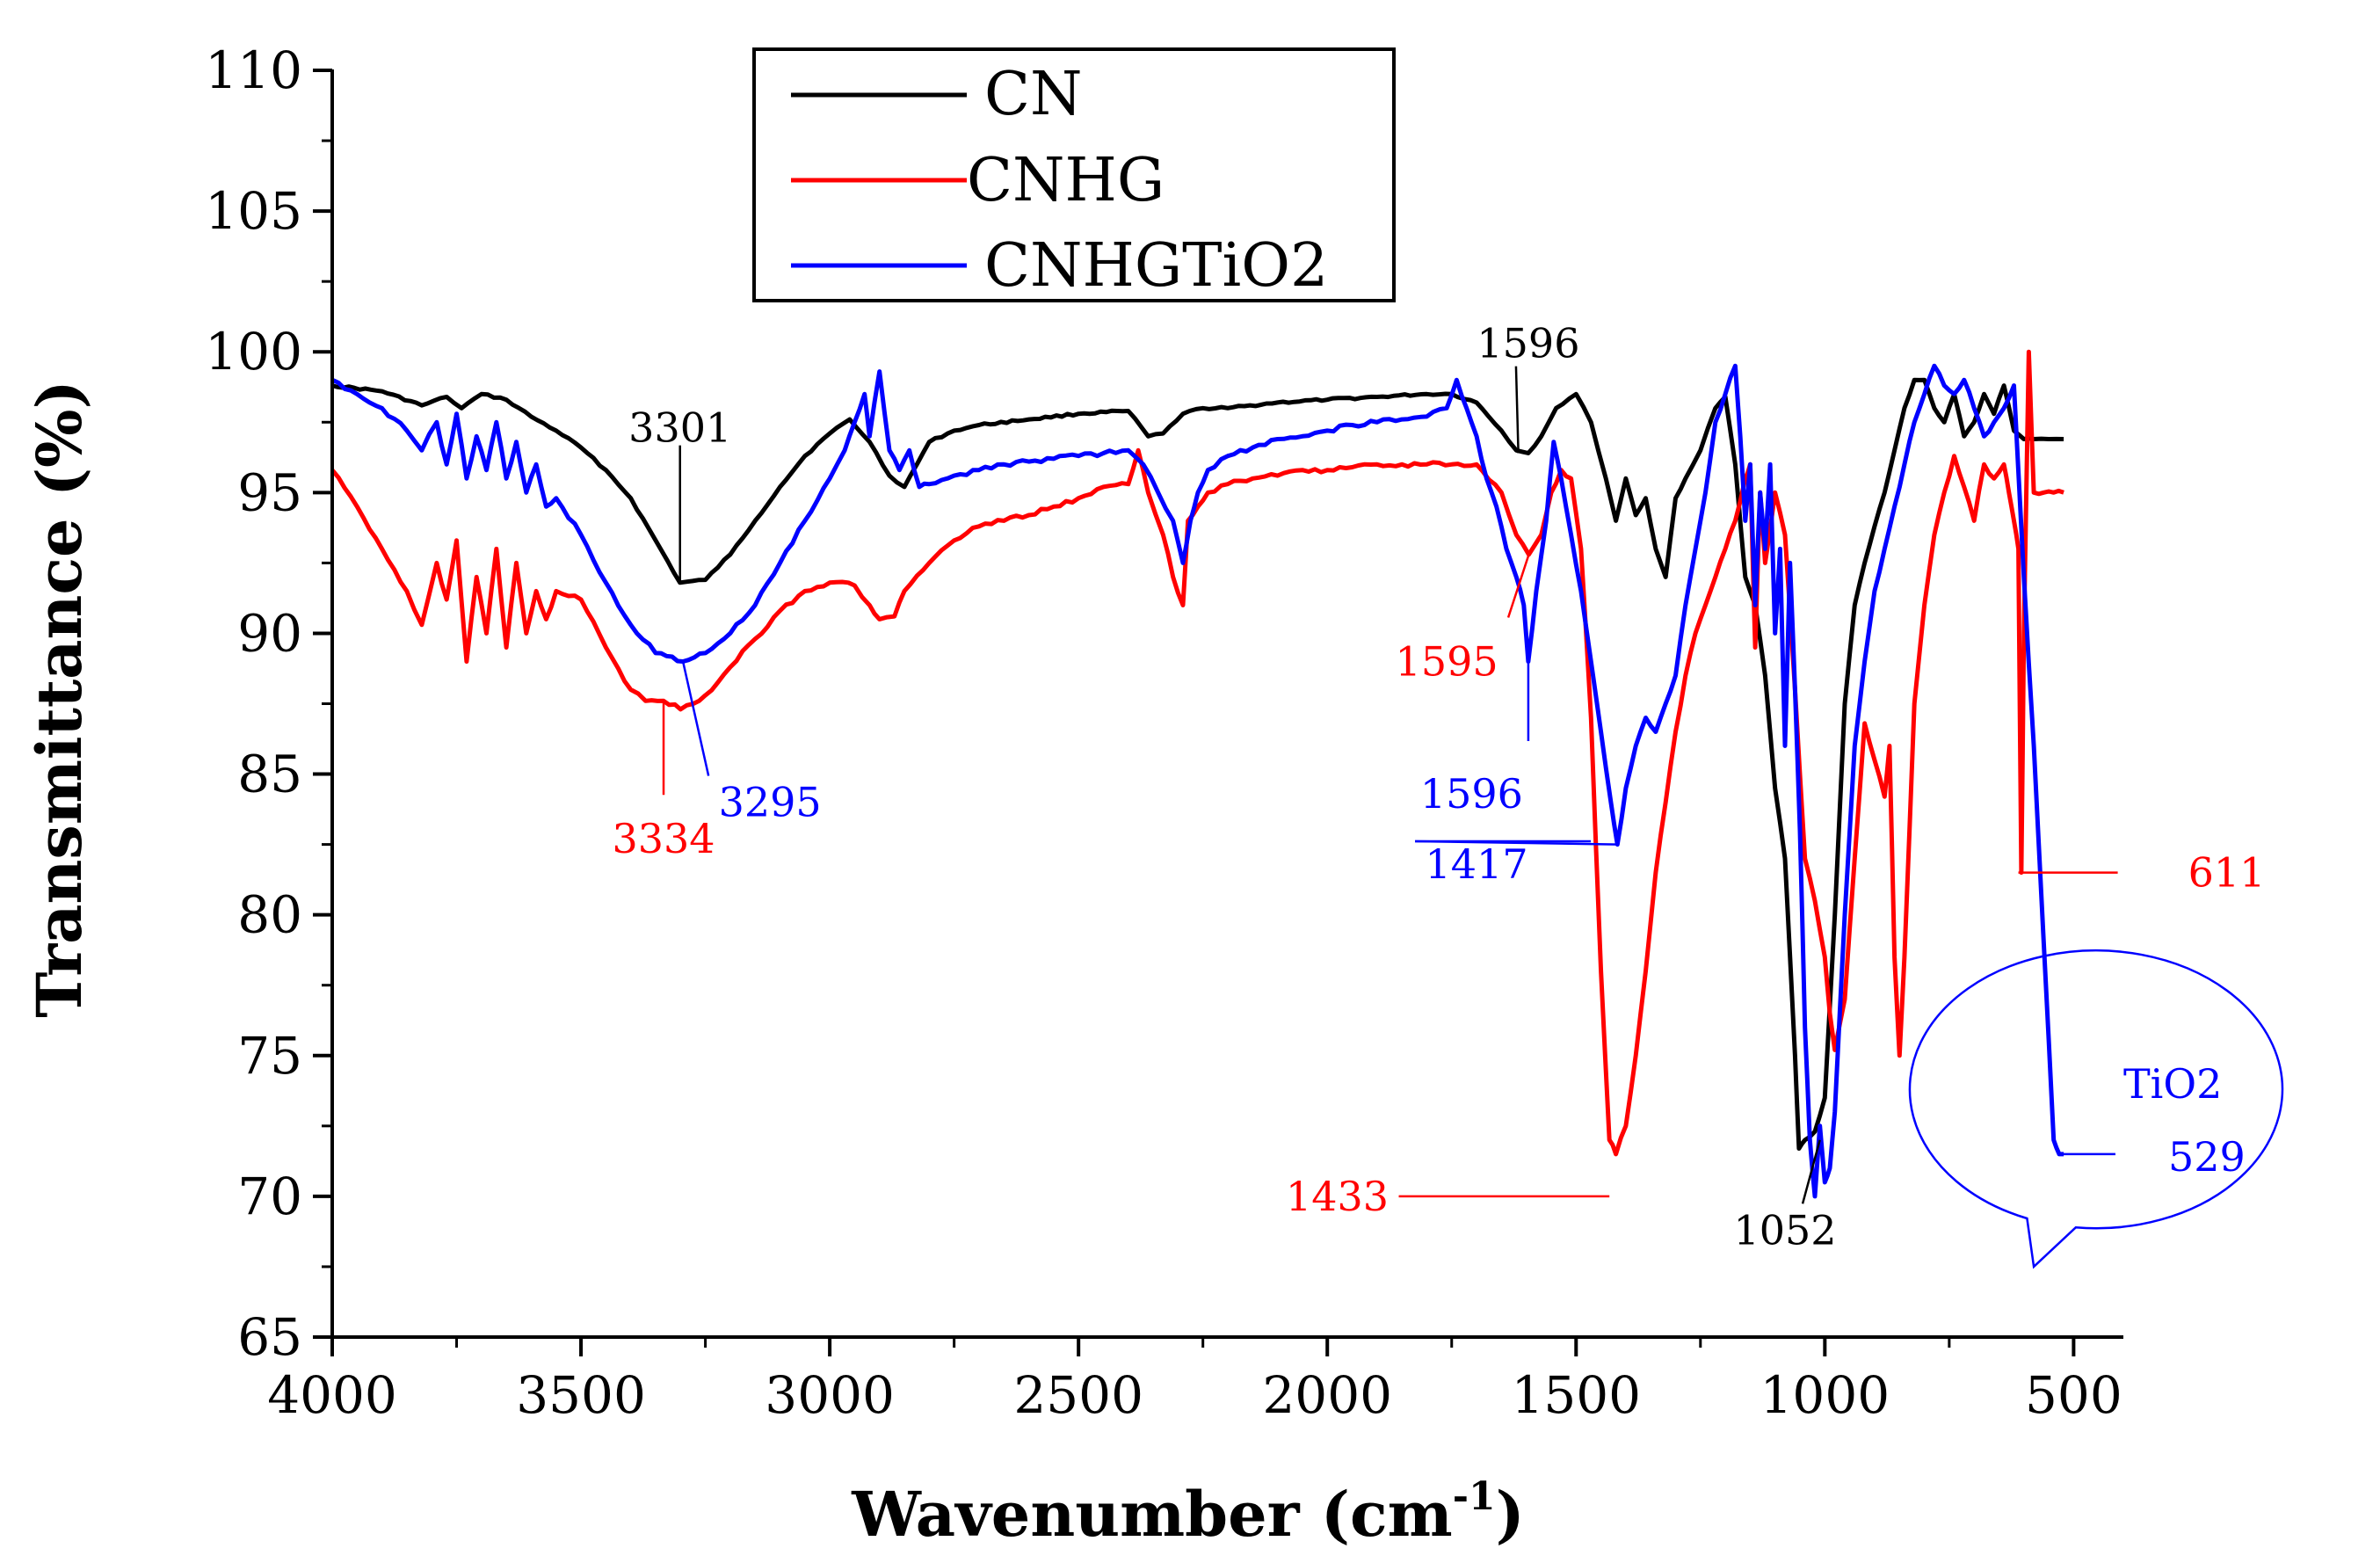 The height and width of the screenshot is (1563, 2380). I want to click on legend: CN CNHG CNHGTiO2, so click(1074, 174).